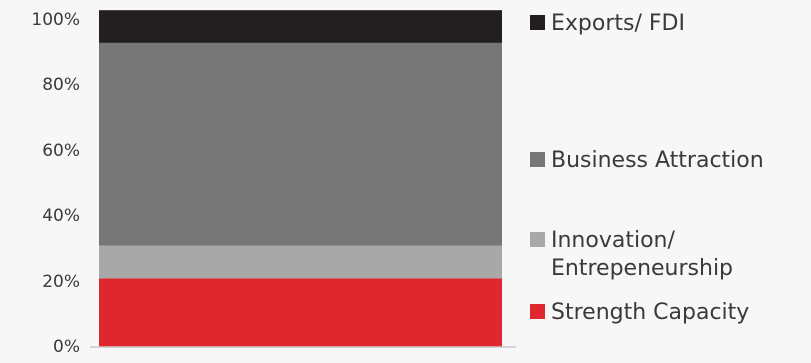 Image resolution: width=811 pixels, height=363 pixels. I want to click on legend-label: Innovation/ Entrepeneurship, so click(642, 254).